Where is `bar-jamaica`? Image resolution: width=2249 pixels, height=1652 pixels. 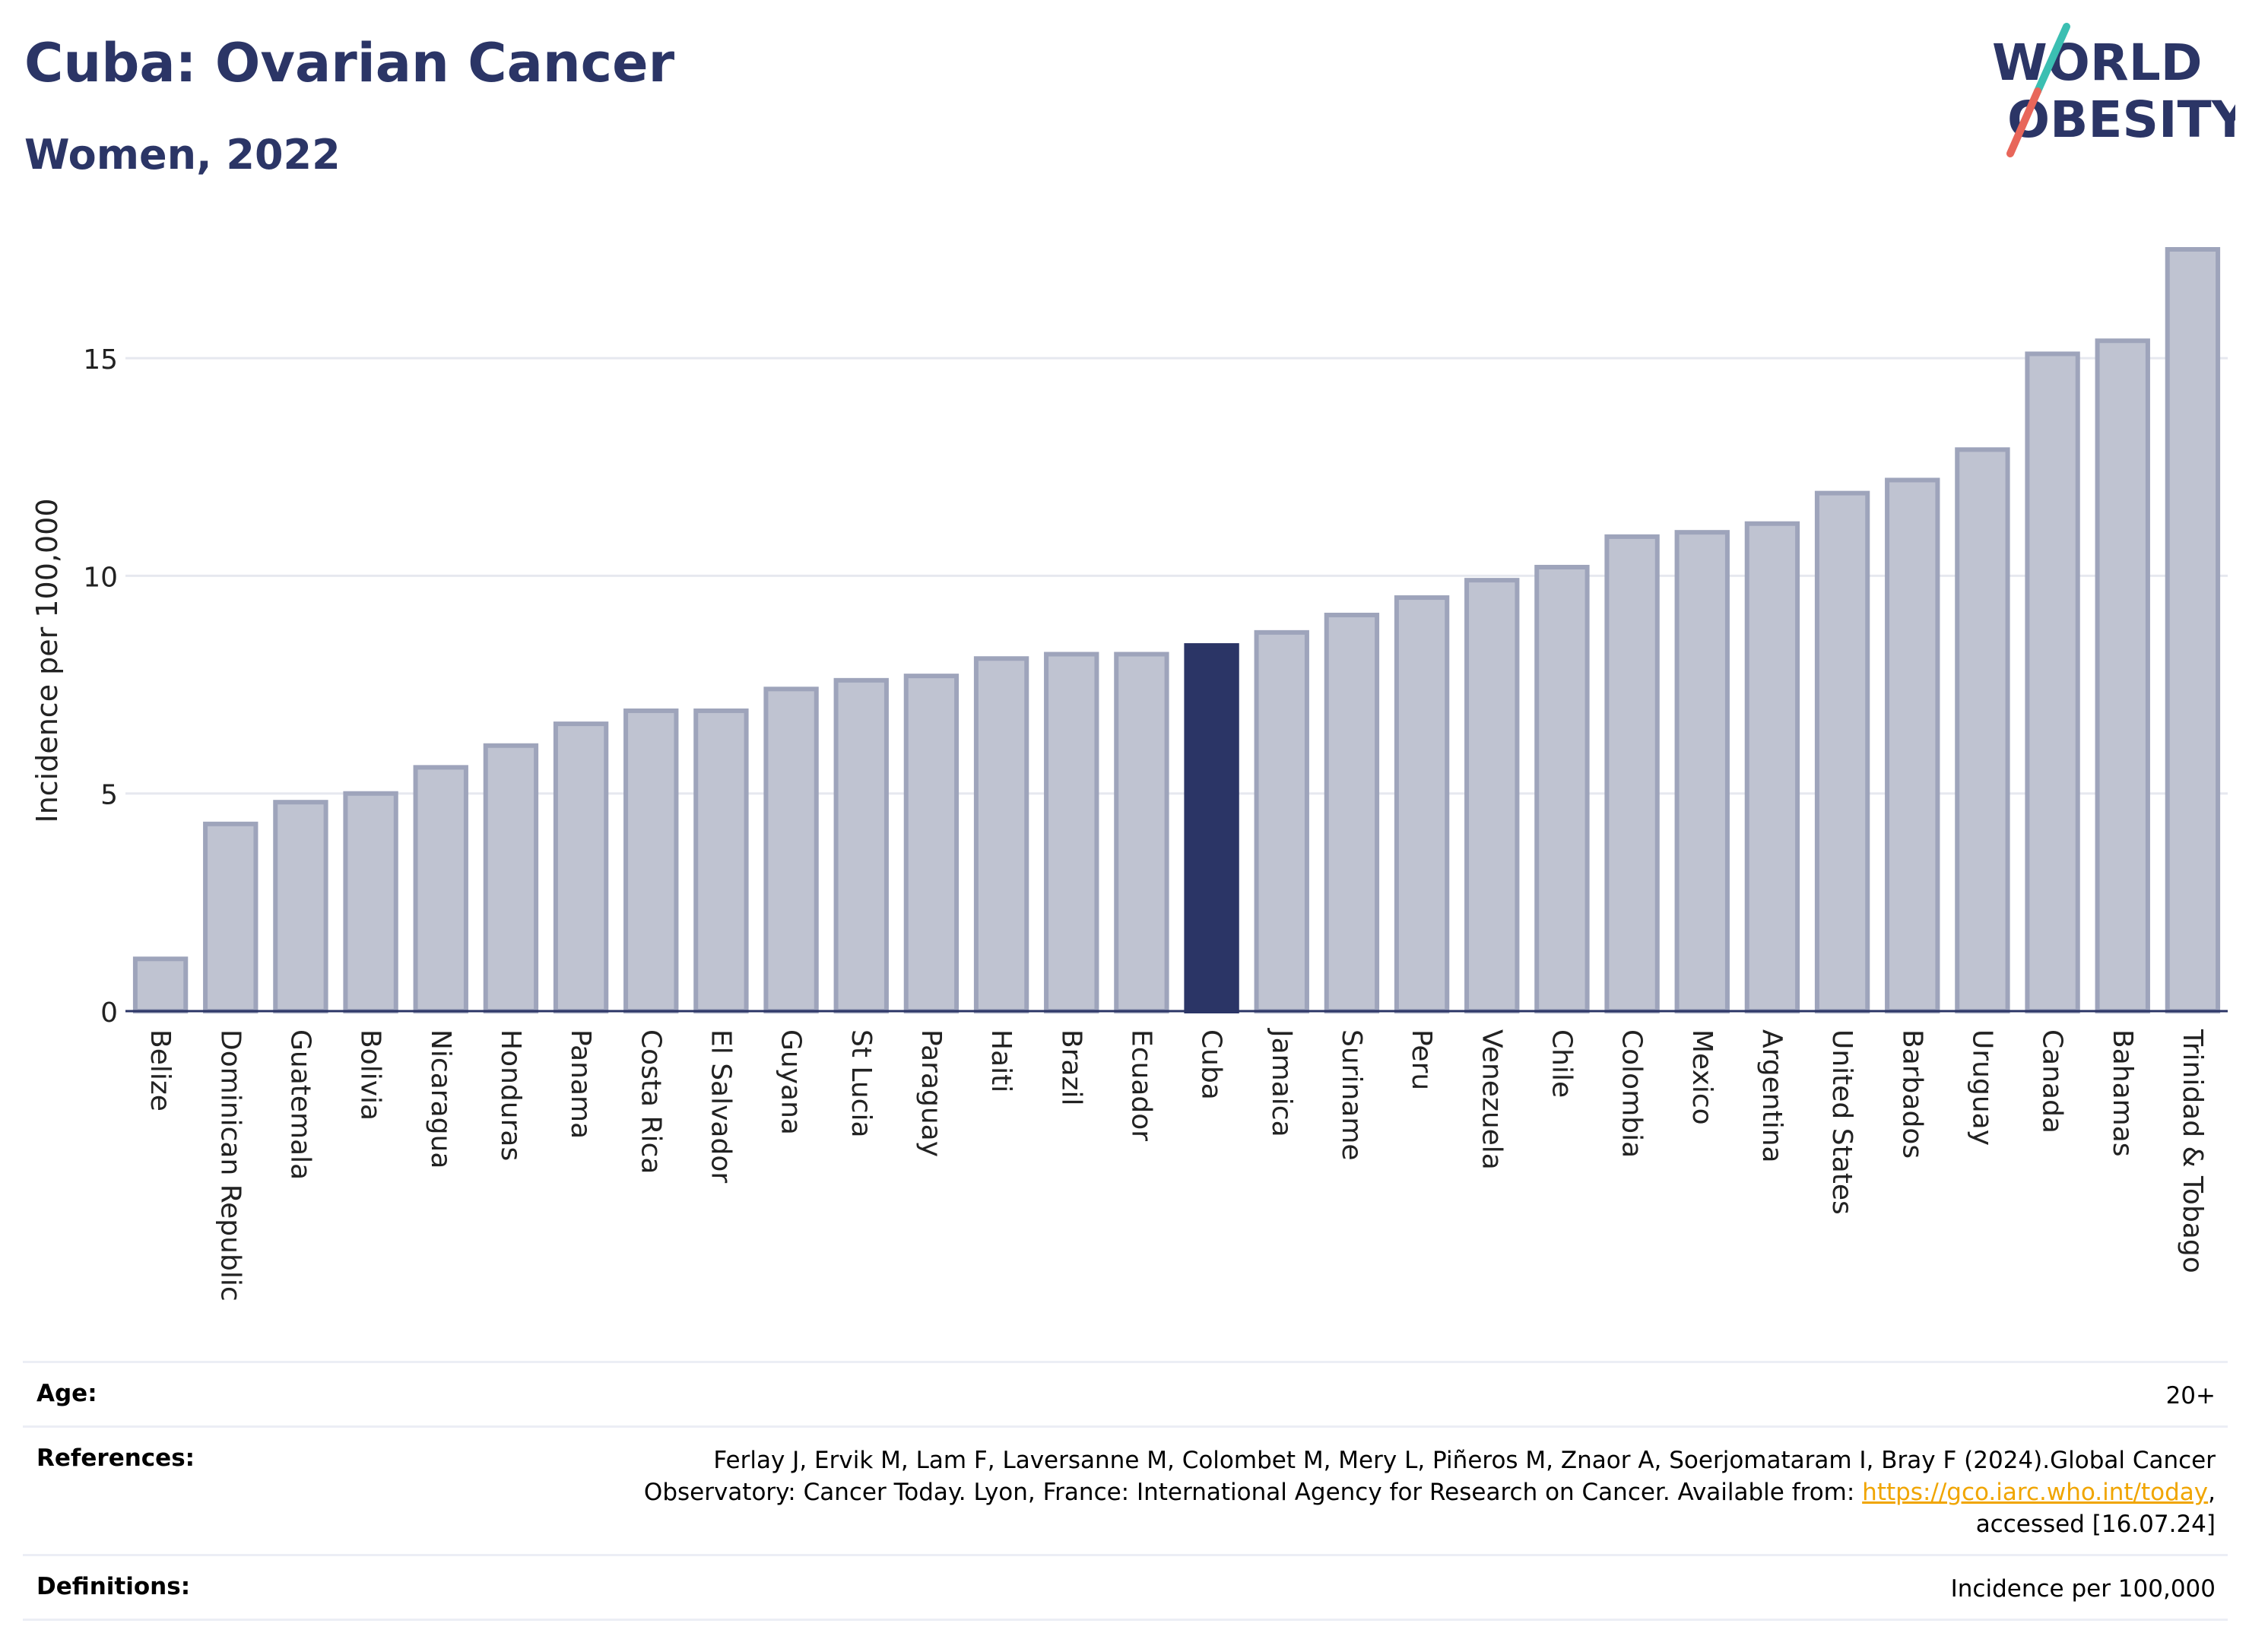 bar-jamaica is located at coordinates (1281, 821).